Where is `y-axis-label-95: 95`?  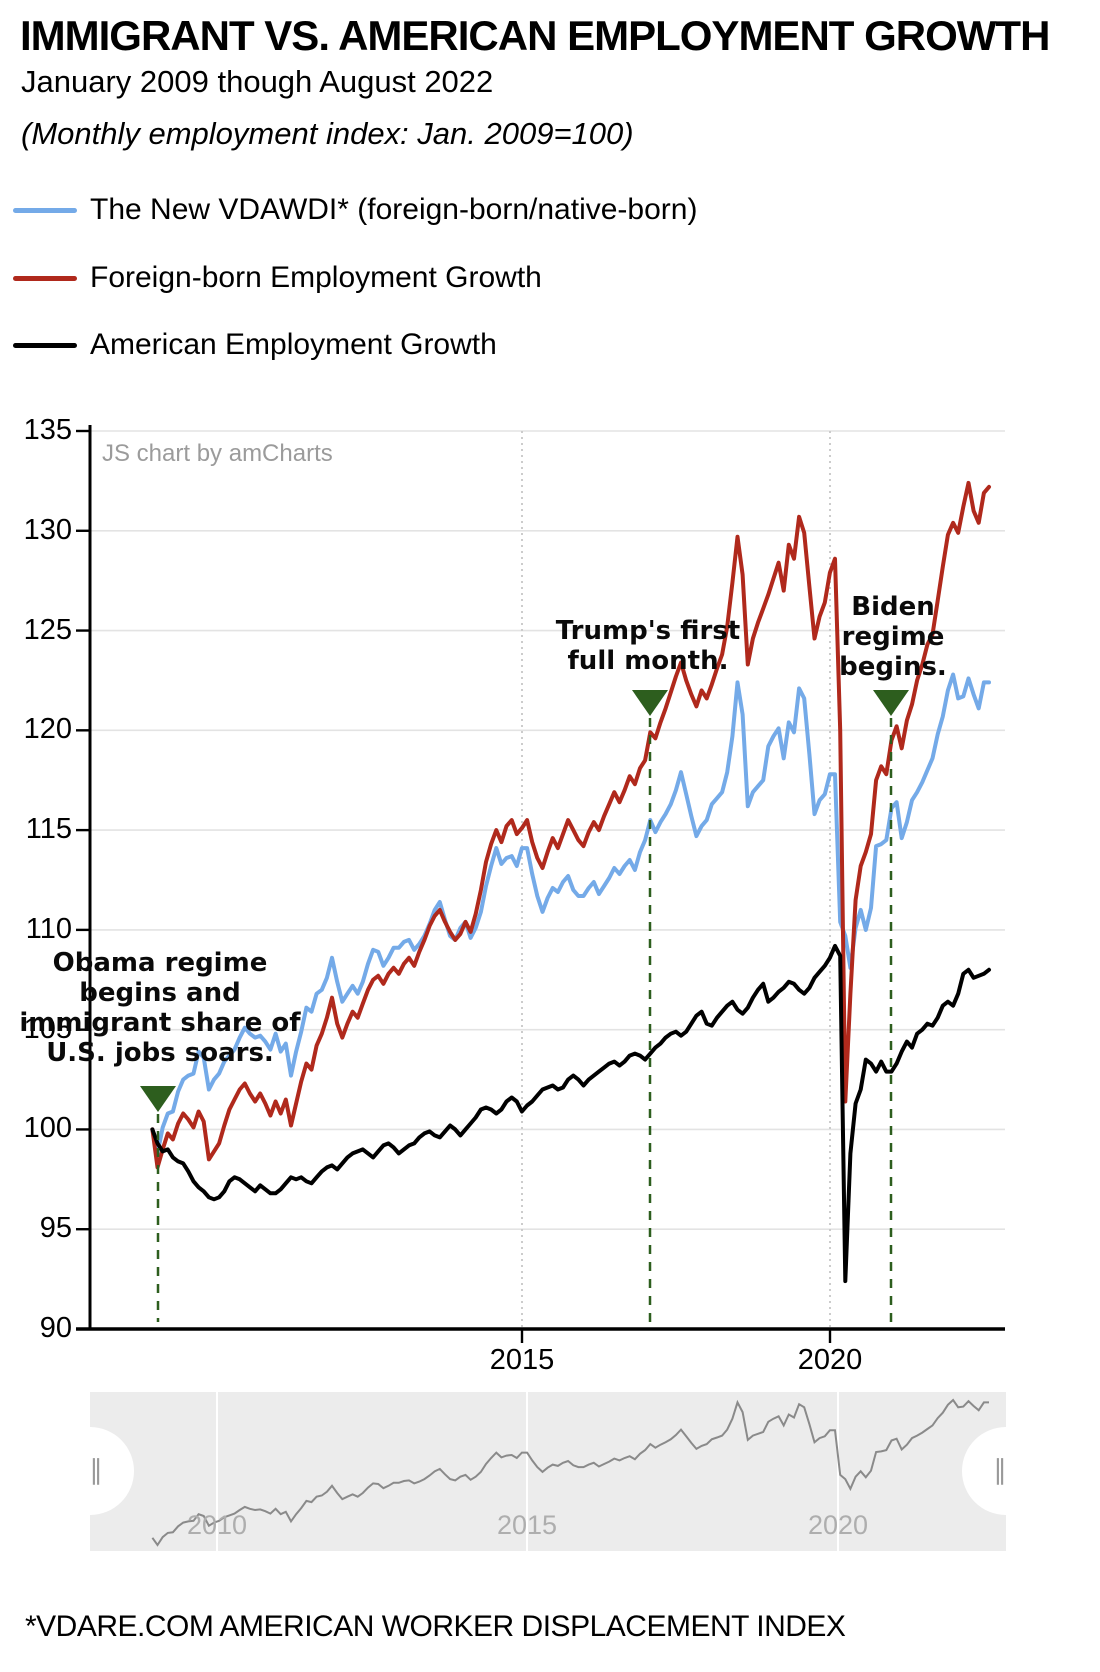 y-axis-label-95: 95 is located at coordinates (55, 1228).